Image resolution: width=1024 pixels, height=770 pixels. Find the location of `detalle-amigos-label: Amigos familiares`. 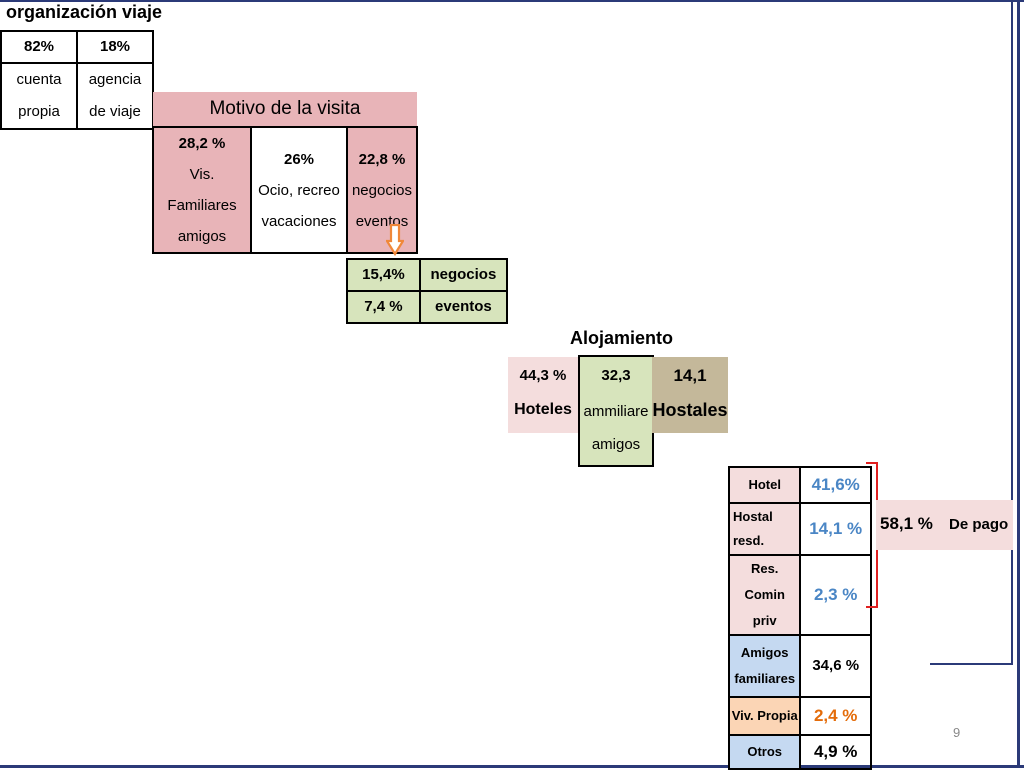

detalle-amigos-label: Amigos familiares is located at coordinates (764, 666).